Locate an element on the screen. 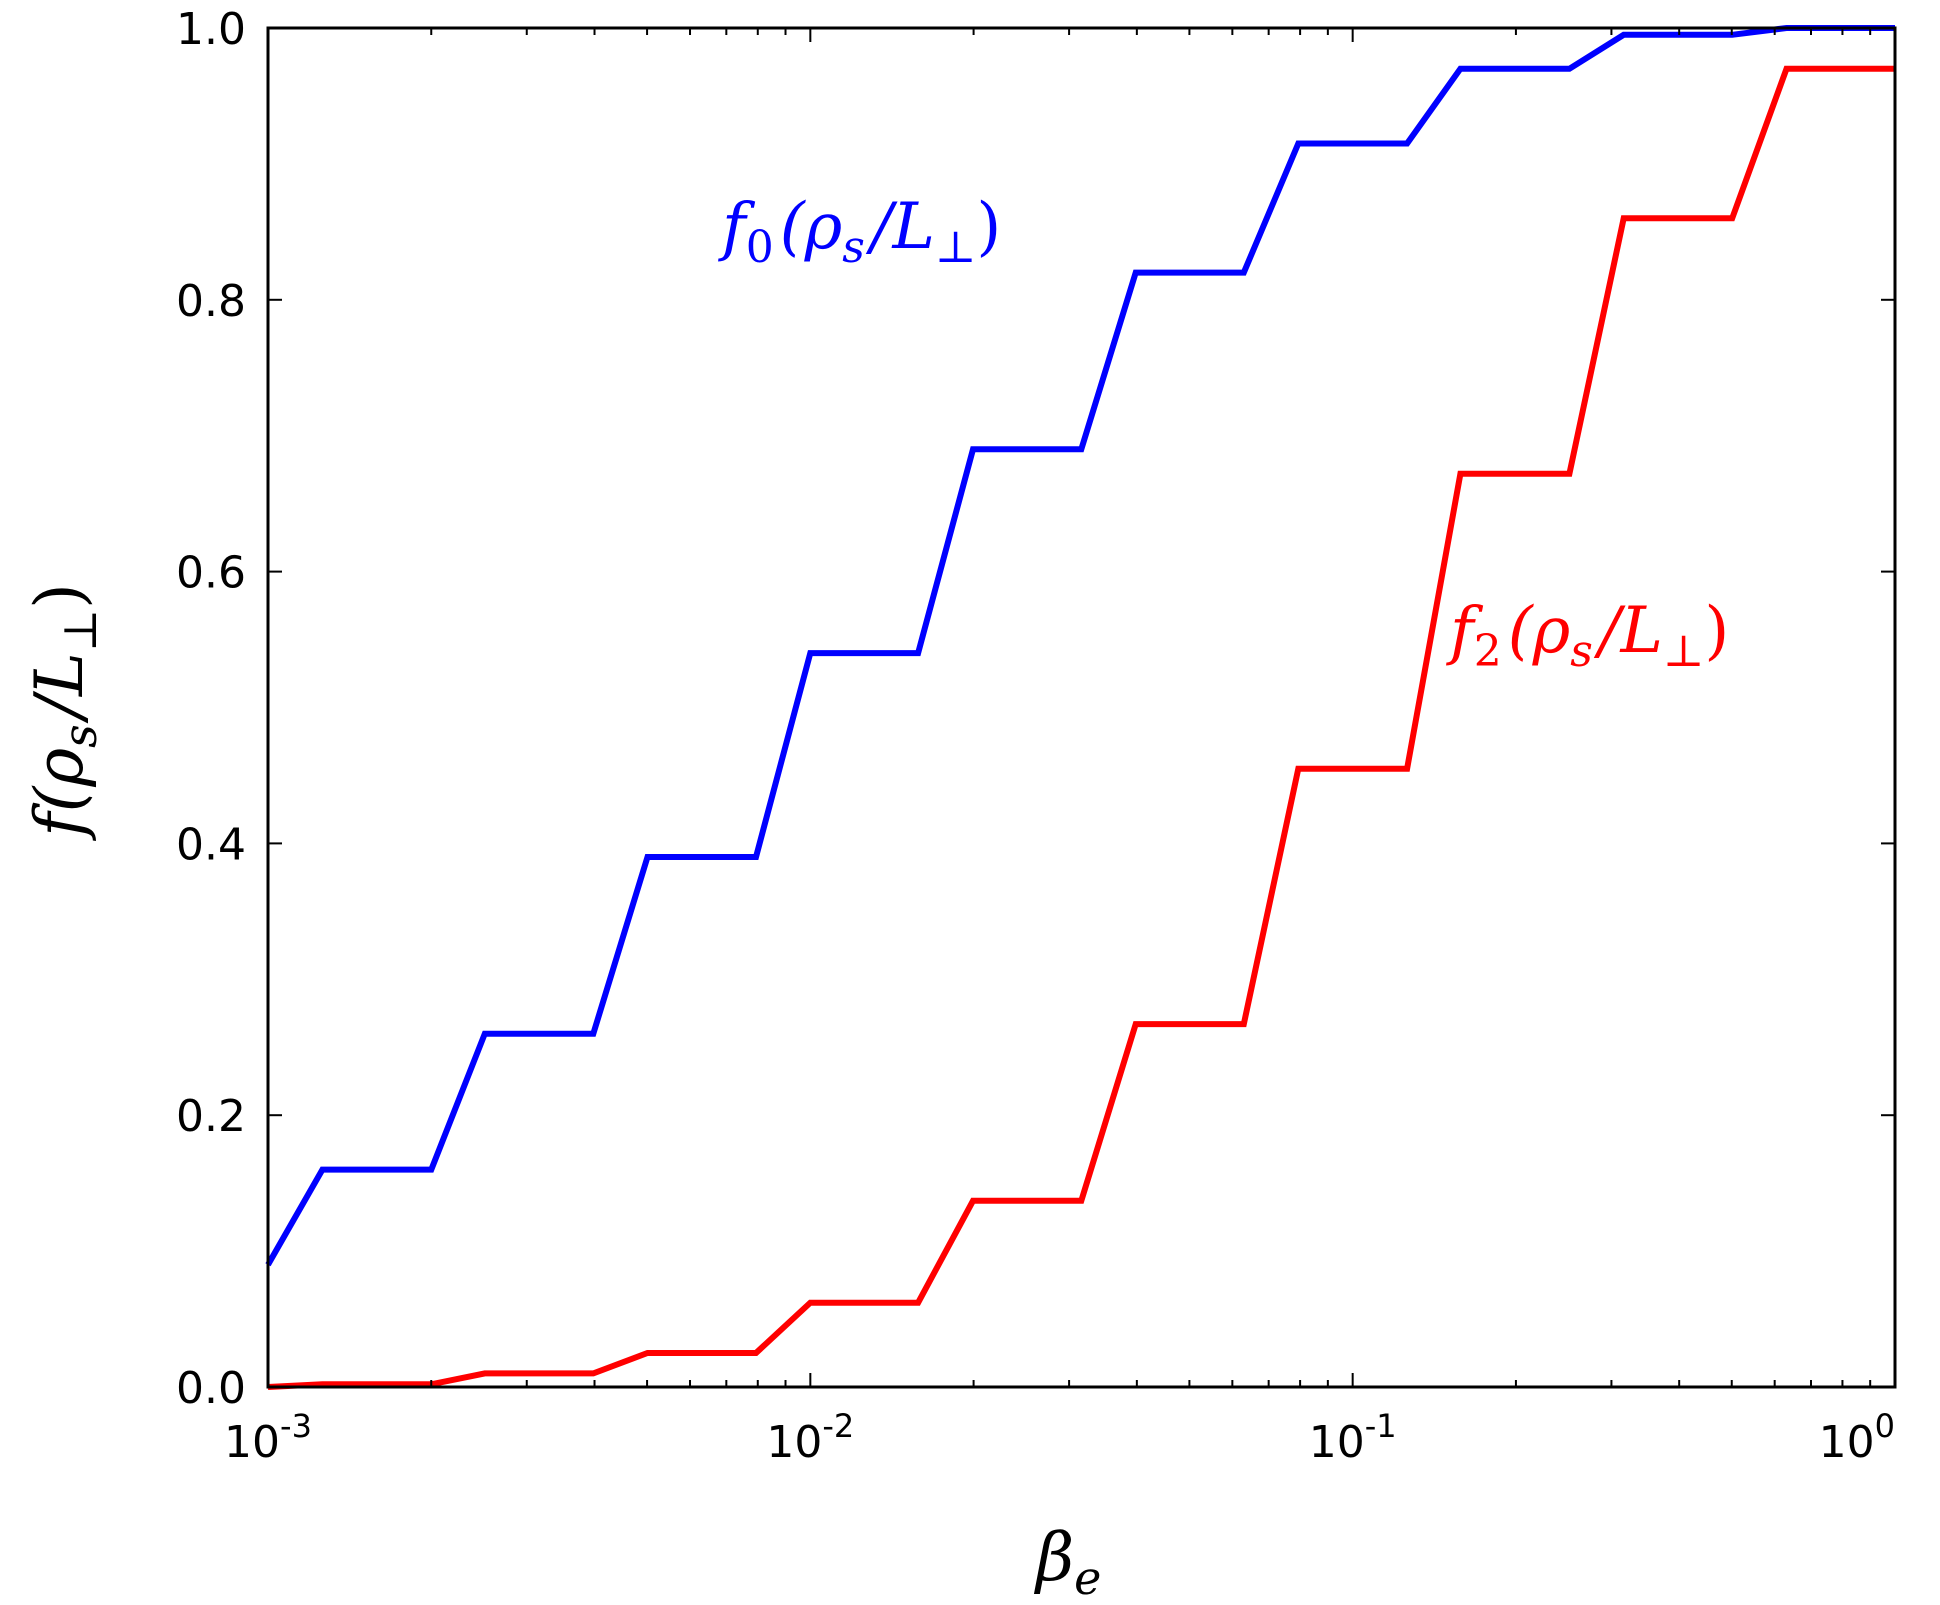  series-label-f0-sub2: s is located at coordinates (853, 247).